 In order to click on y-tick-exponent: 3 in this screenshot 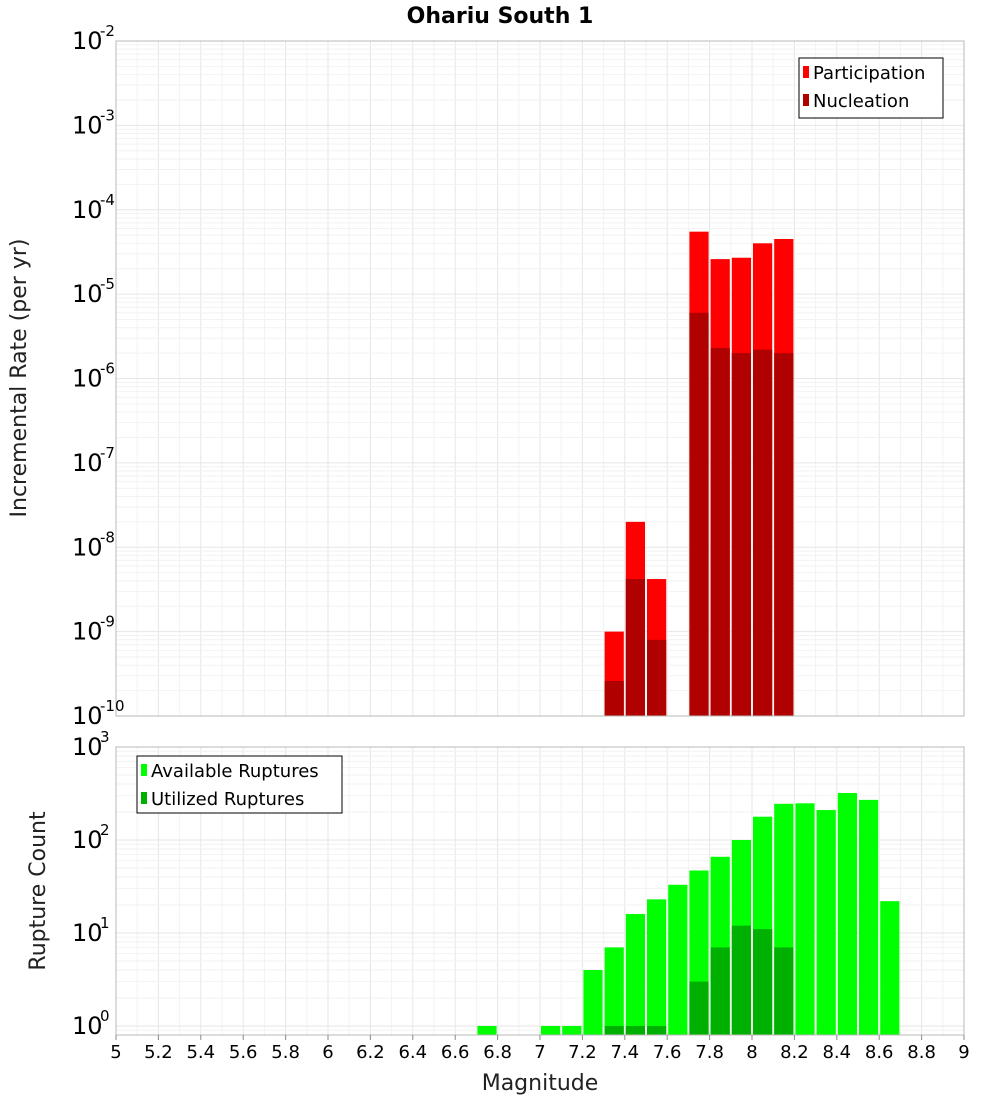, I will do `click(105, 737)`.